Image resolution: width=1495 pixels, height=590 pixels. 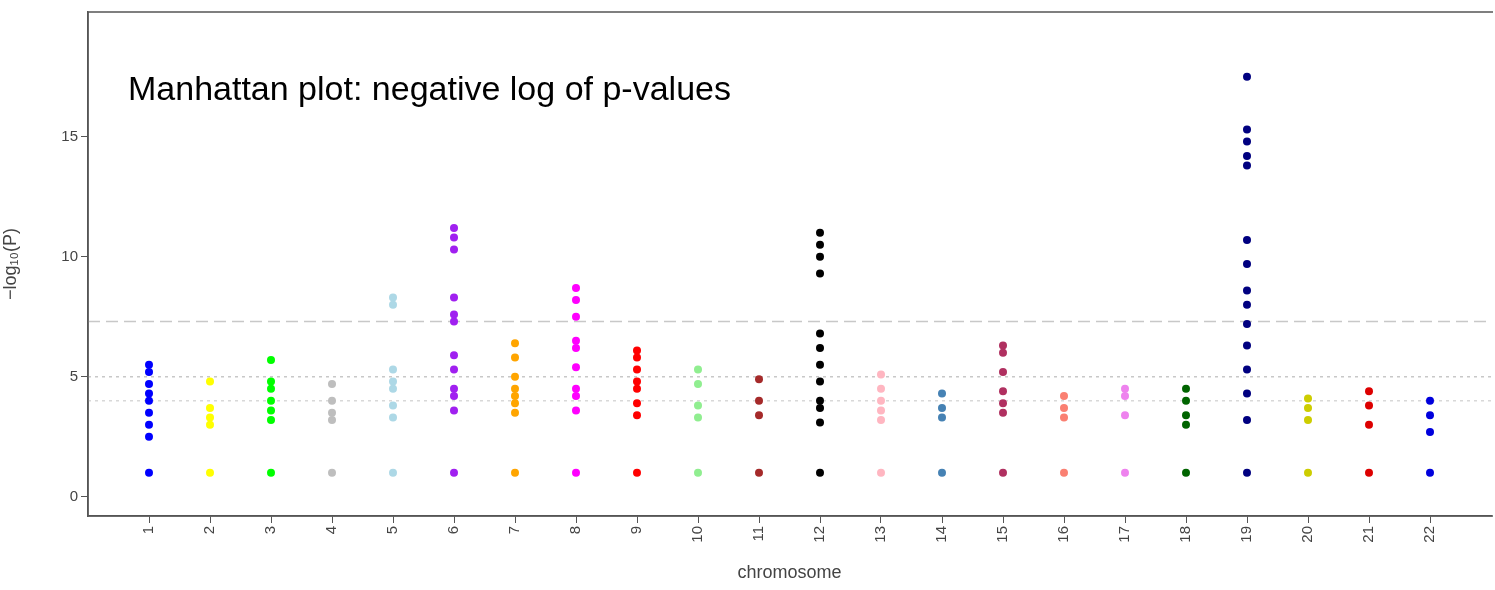 I want to click on x-tick-label: 18, so click(x=1185, y=534).